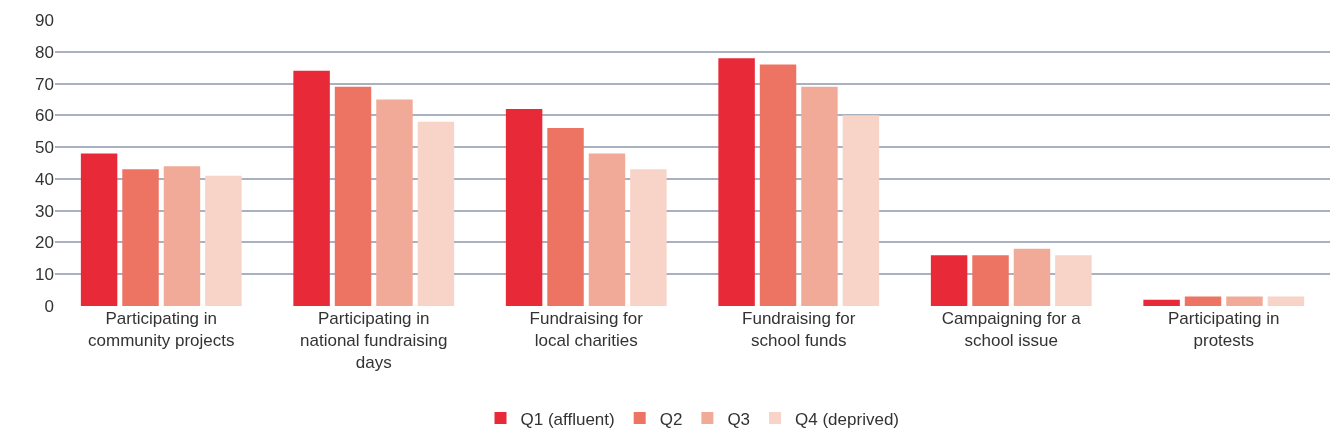 This screenshot has width=1330, height=437. I want to click on y-tick-label: 60, so click(44, 116).